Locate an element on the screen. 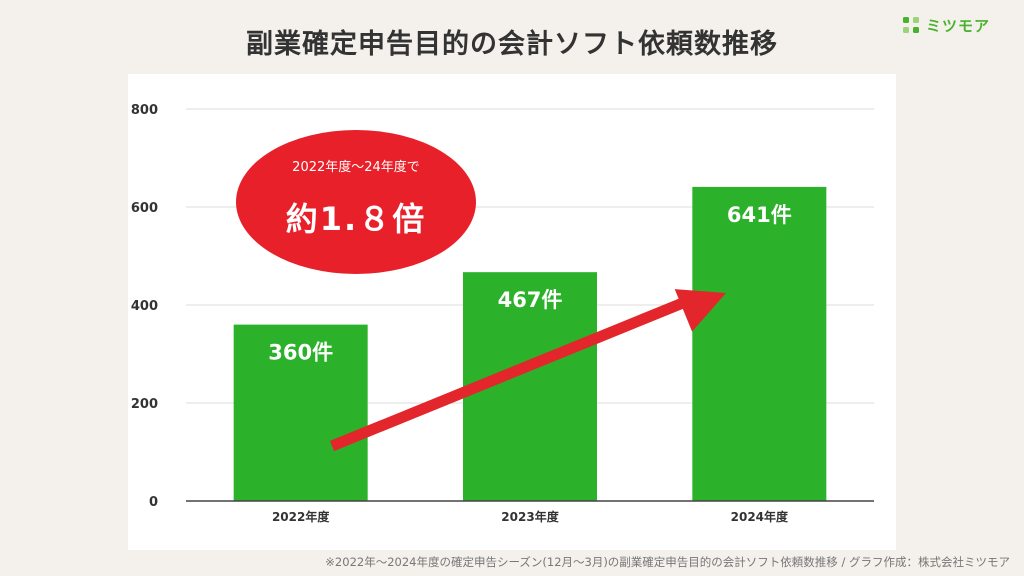 The image size is (1024, 576). trend-arrow-shaft is located at coordinates (513, 372).